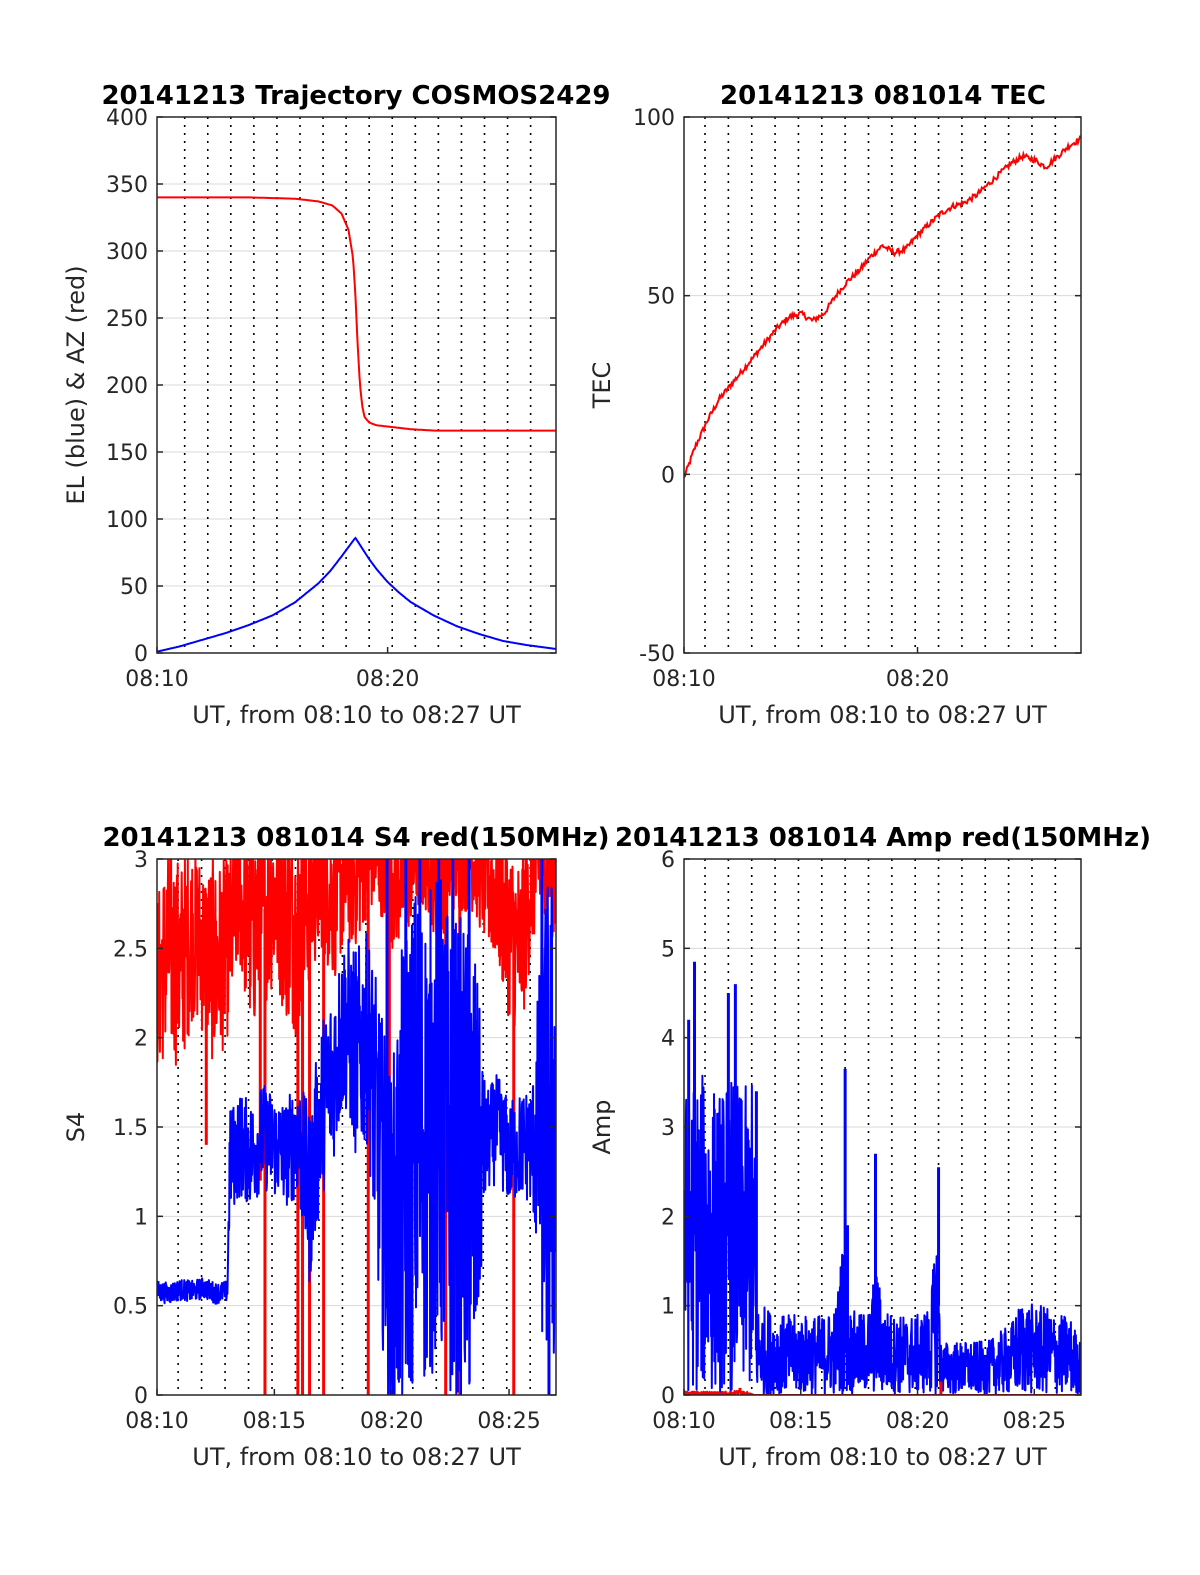 This screenshot has width=1200, height=1575. Describe the element at coordinates (127, 118) in the screenshot. I see `y-tick-label: 400` at that location.